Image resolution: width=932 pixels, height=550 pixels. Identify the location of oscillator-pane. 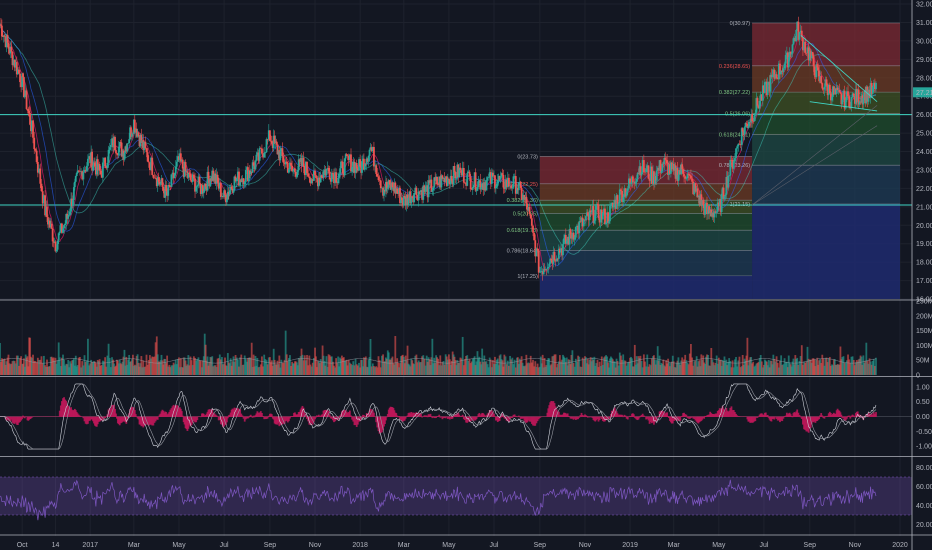
(456, 416).